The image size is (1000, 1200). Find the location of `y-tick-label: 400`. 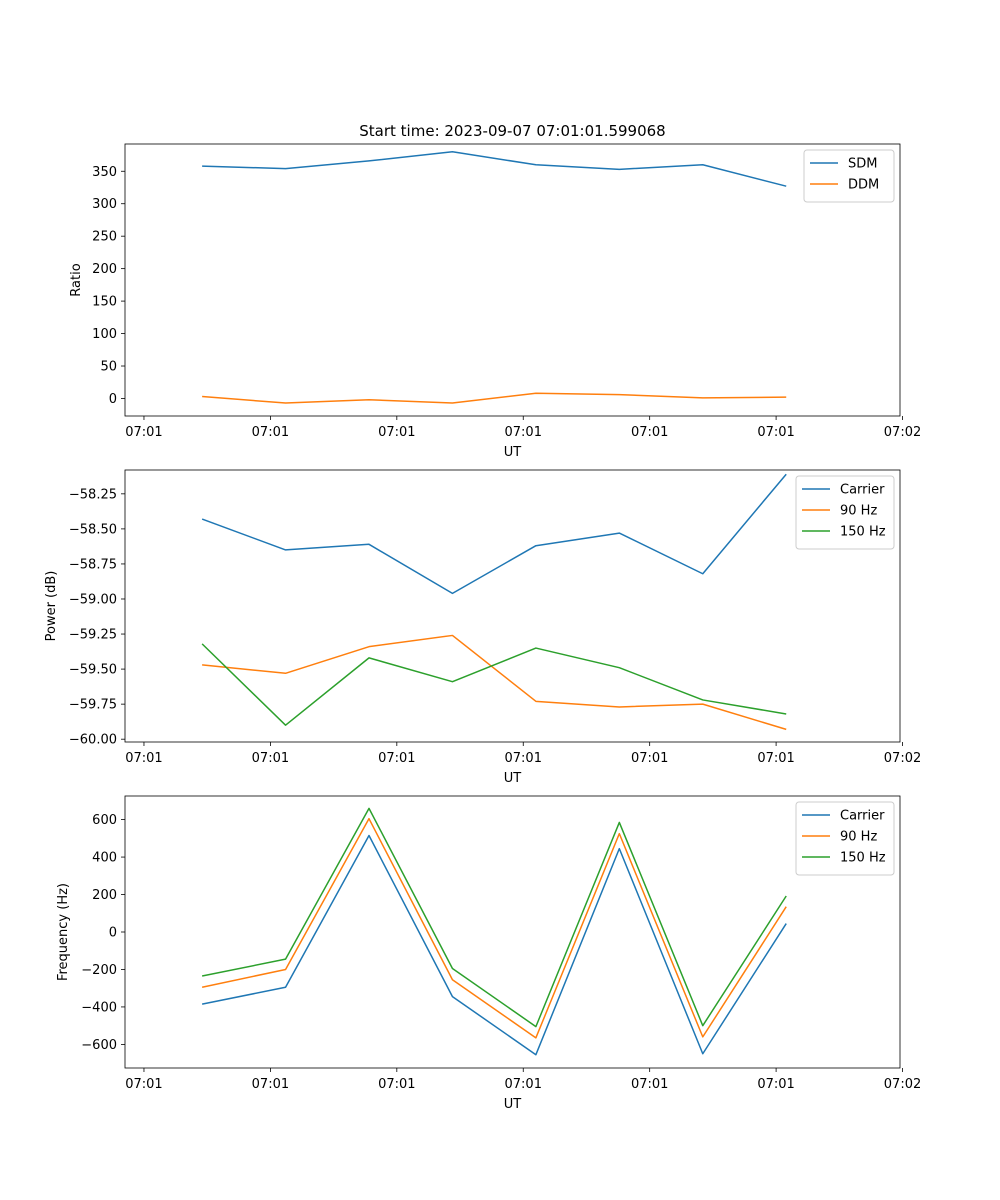

y-tick-label: 400 is located at coordinates (104, 858).